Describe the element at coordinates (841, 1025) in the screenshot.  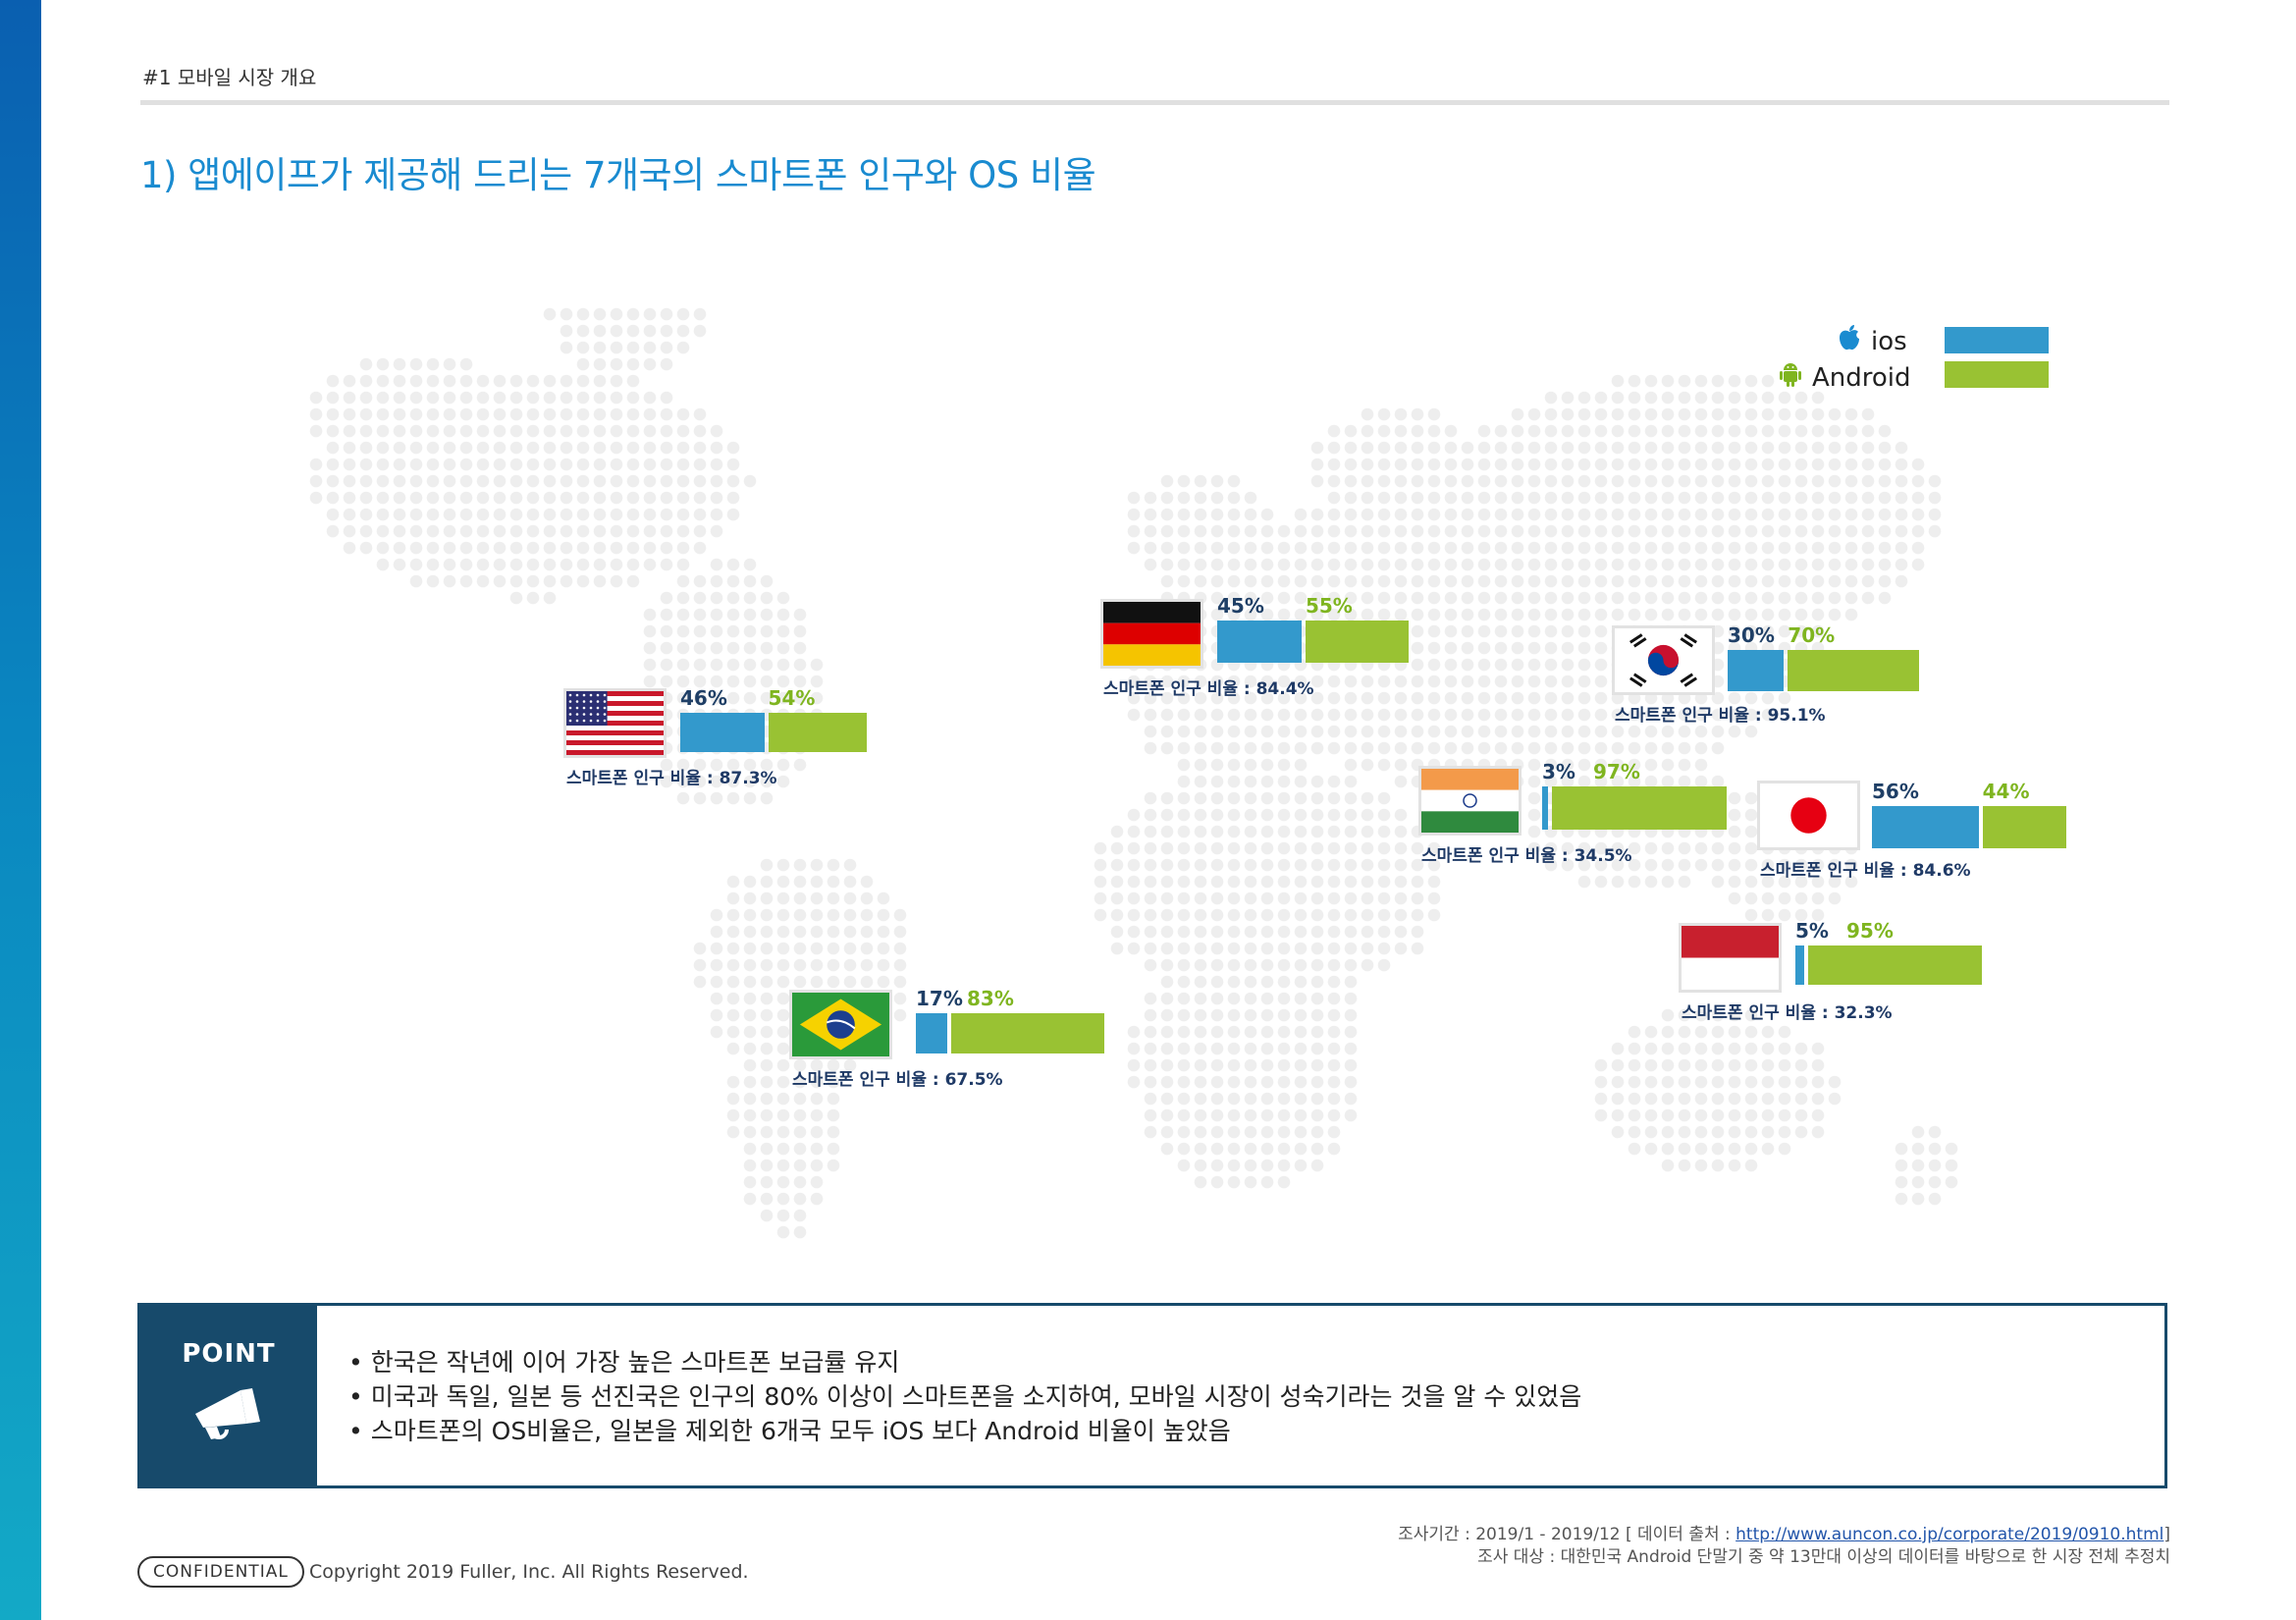
I see `brazil-flag-icon` at that location.